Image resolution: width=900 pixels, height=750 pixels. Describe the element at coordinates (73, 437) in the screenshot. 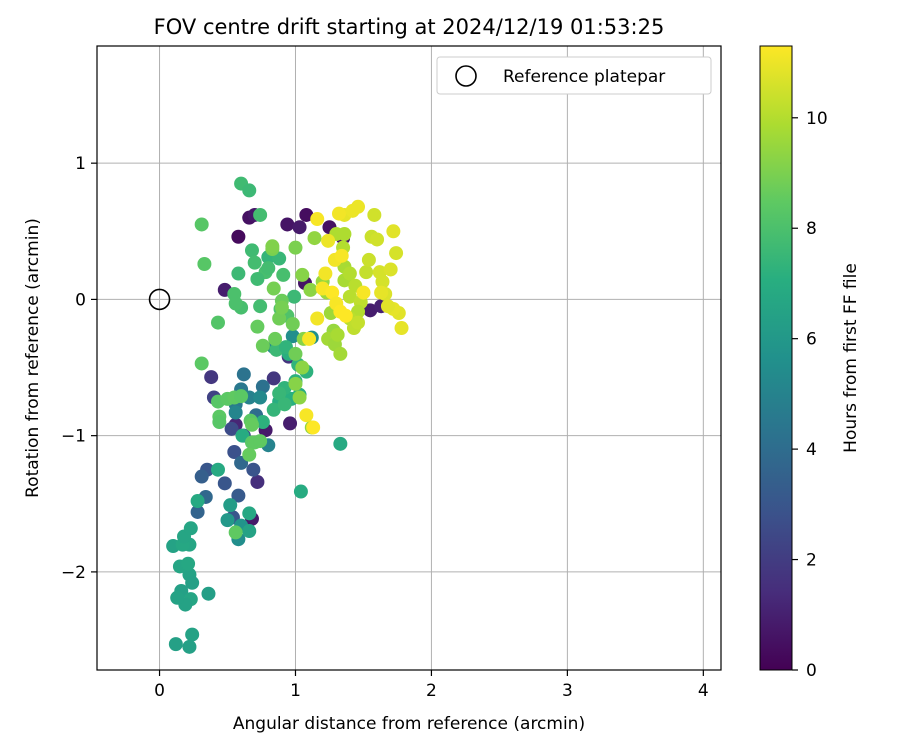

I see `y-tick-label: −1` at that location.